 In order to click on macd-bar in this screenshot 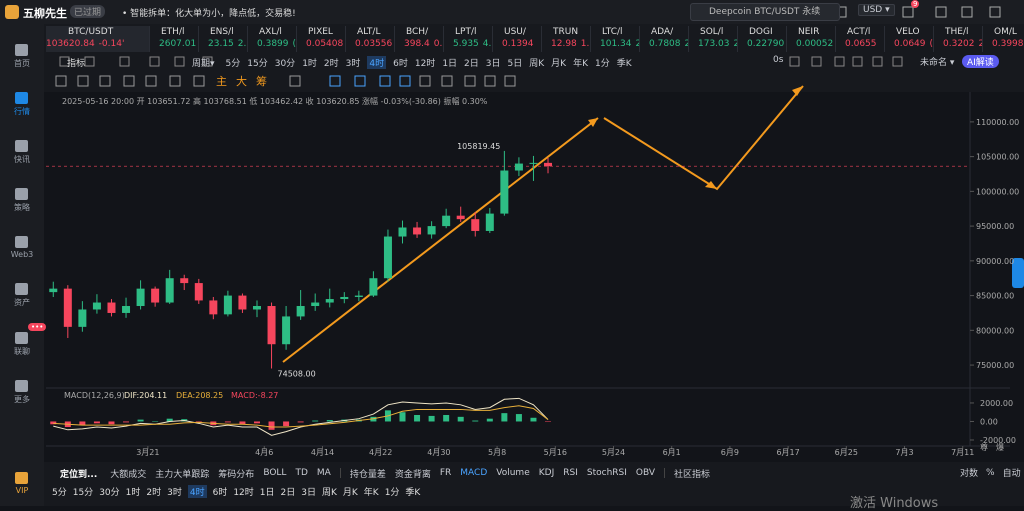, I will do `click(140, 420)`.